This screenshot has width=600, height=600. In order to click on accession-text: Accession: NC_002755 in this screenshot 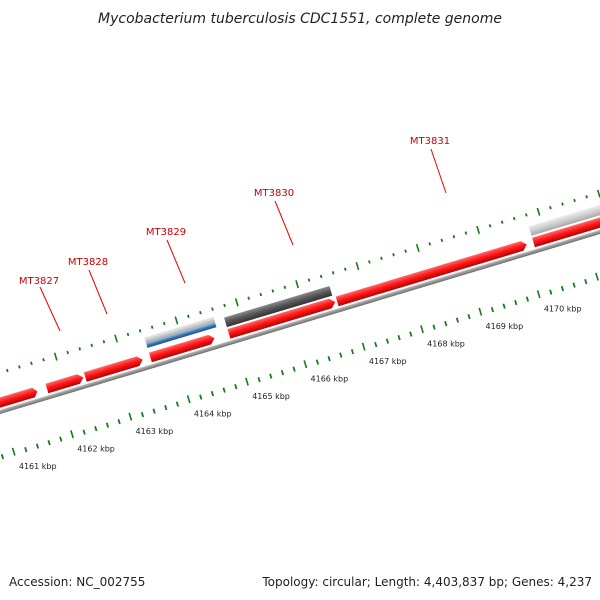, I will do `click(77, 582)`.